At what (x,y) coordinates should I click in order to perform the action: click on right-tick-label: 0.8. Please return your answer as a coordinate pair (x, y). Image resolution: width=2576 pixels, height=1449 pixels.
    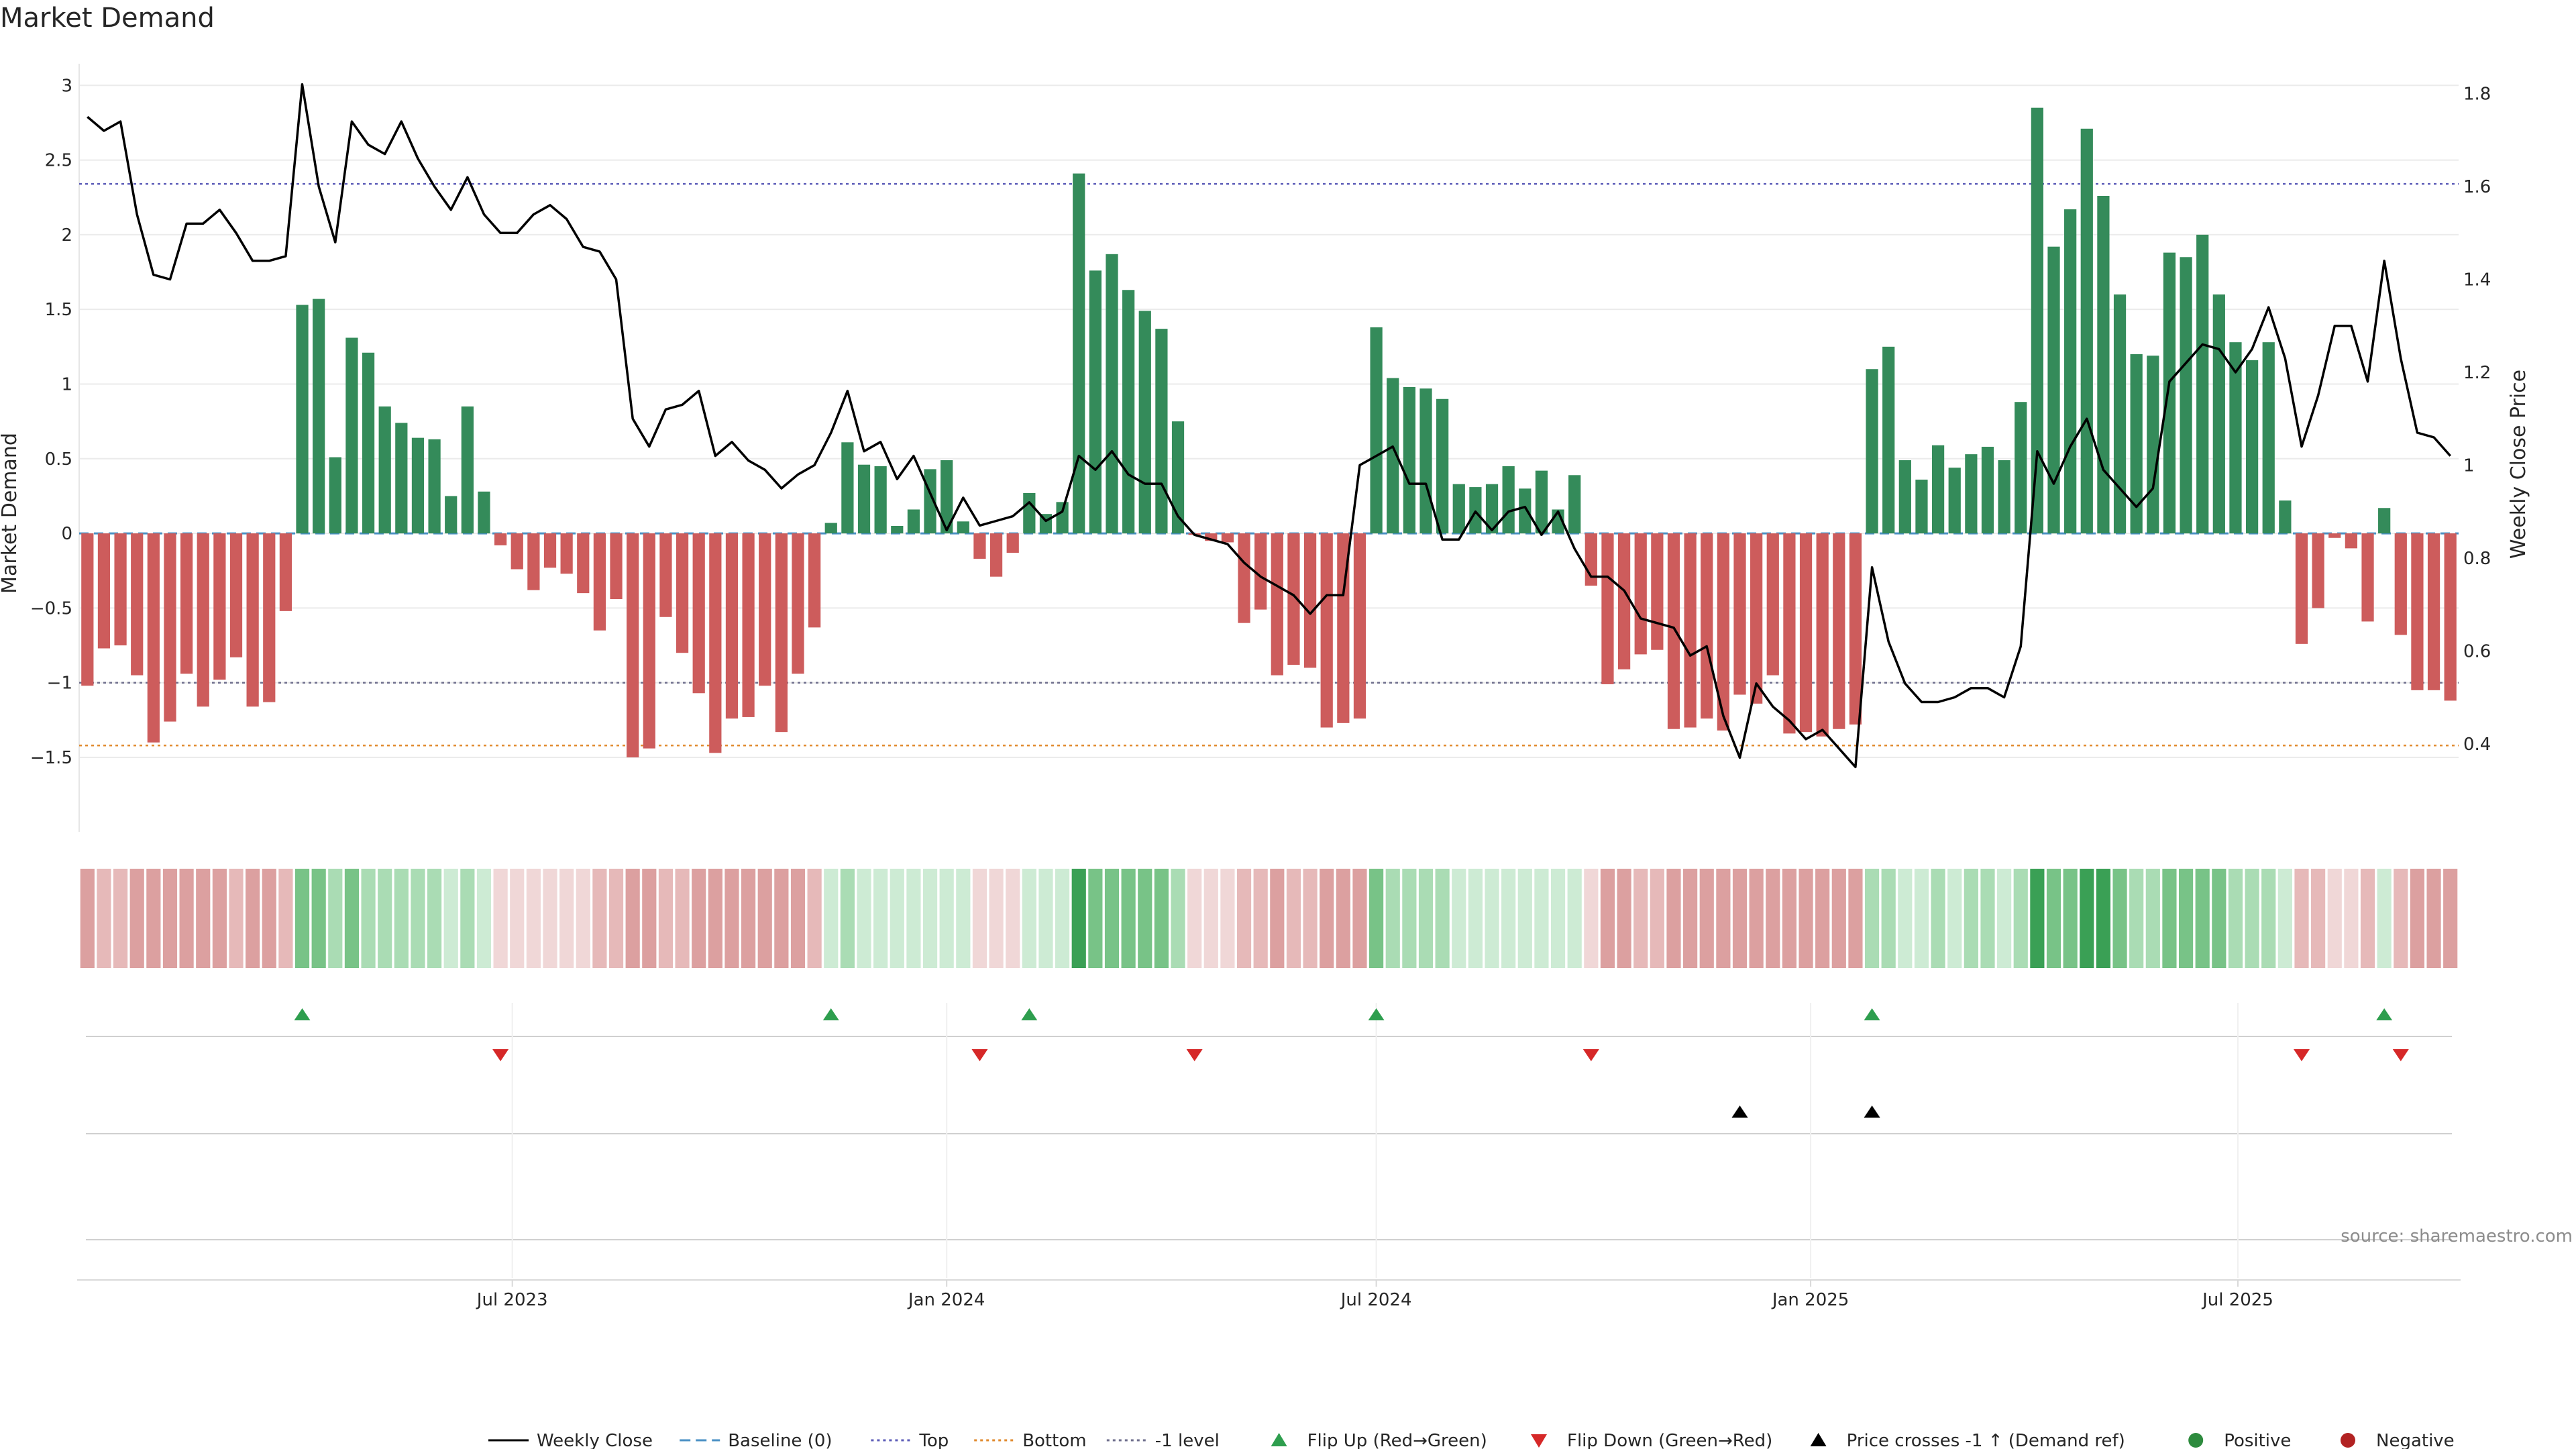
    Looking at the image, I should click on (2477, 559).